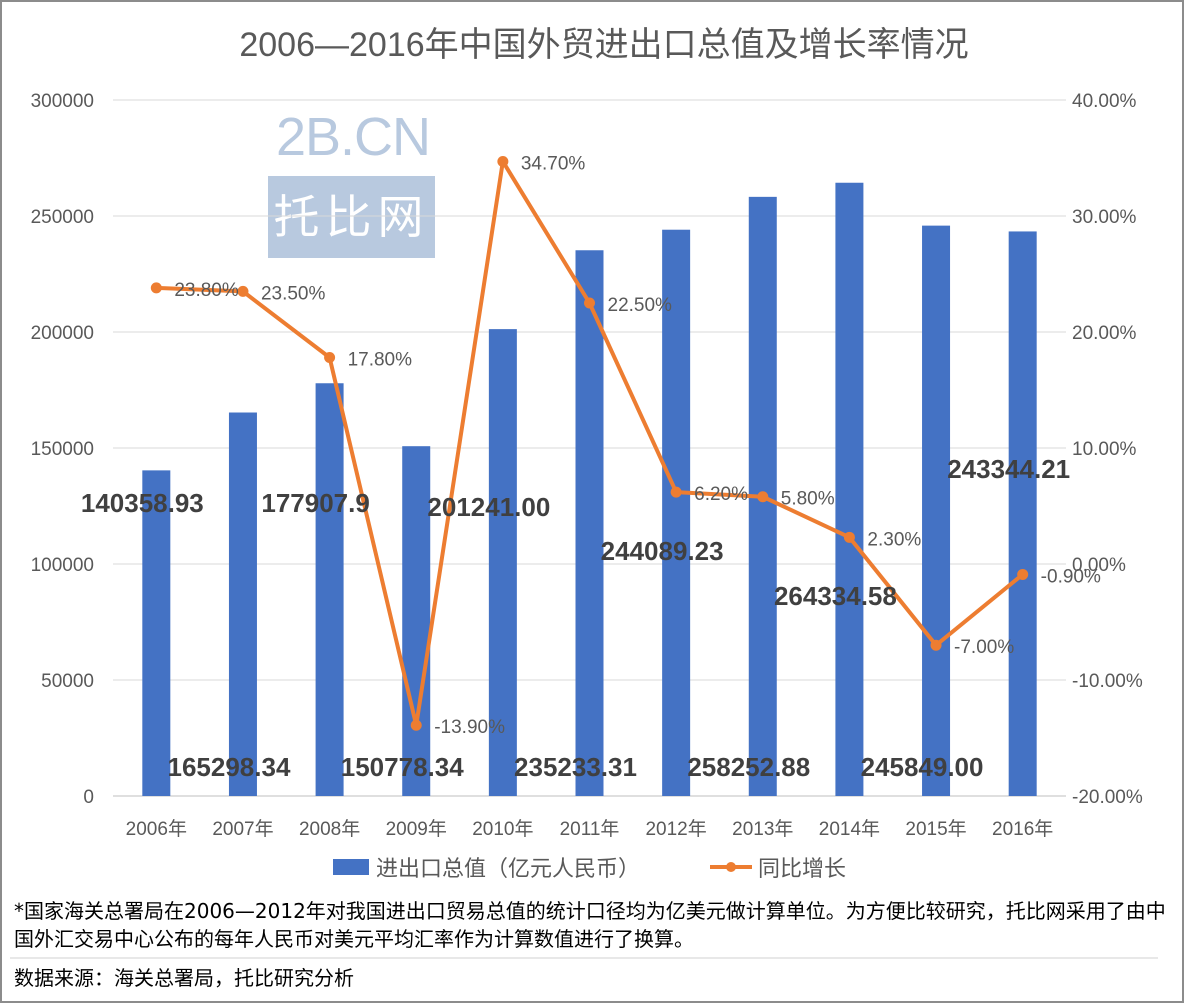  What do you see at coordinates (229, 767) in the screenshot?
I see `bar-data-label: 165298.34` at bounding box center [229, 767].